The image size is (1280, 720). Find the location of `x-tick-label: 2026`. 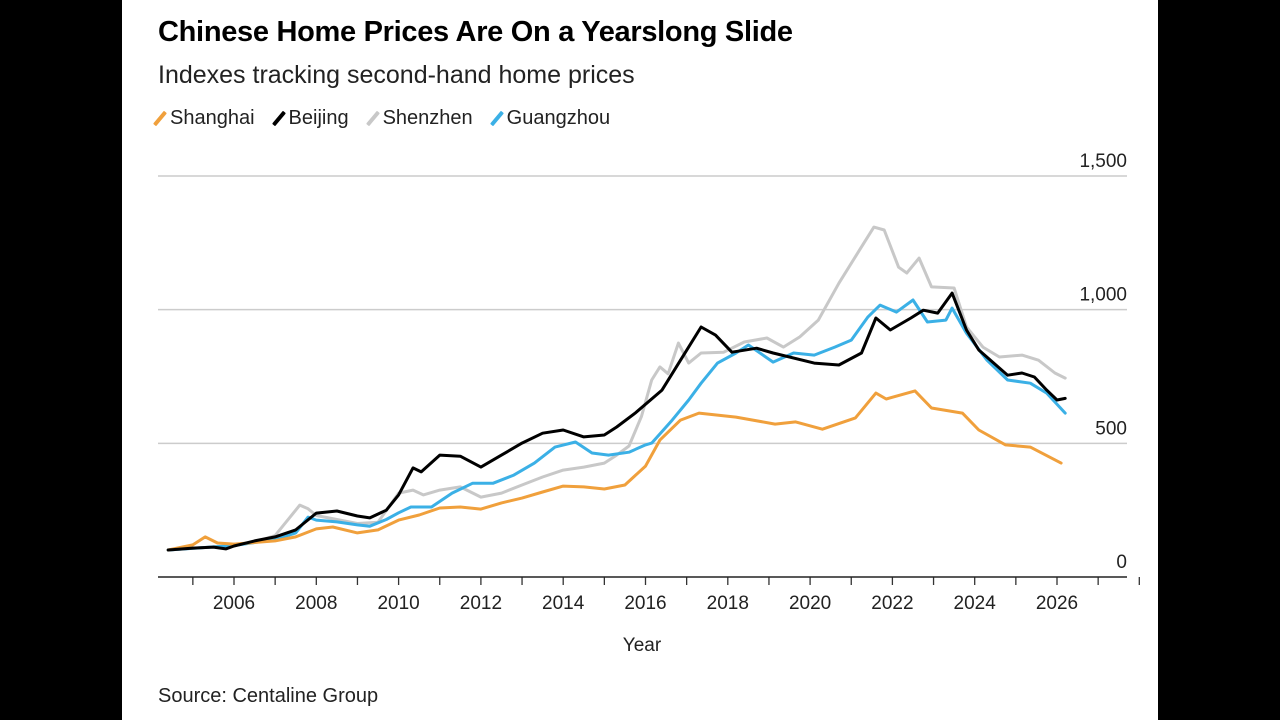

x-tick-label: 2026 is located at coordinates (1057, 603).